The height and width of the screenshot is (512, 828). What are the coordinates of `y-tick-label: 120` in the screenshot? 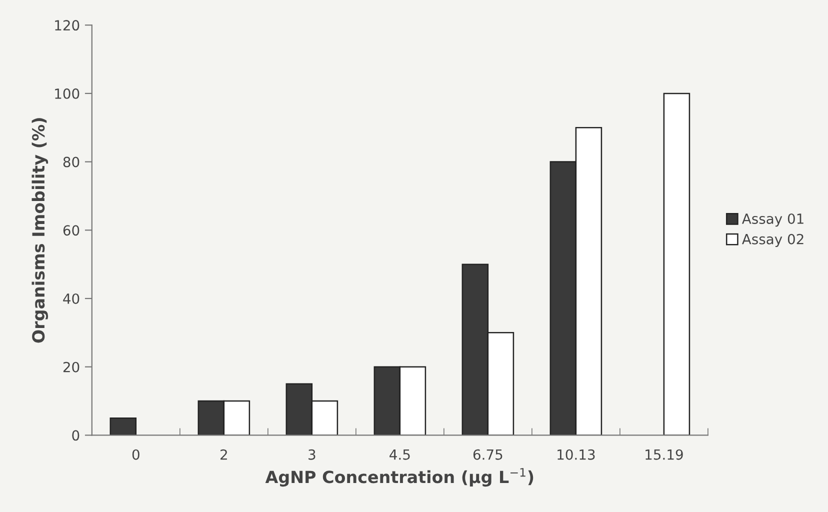 It's located at (67, 25).